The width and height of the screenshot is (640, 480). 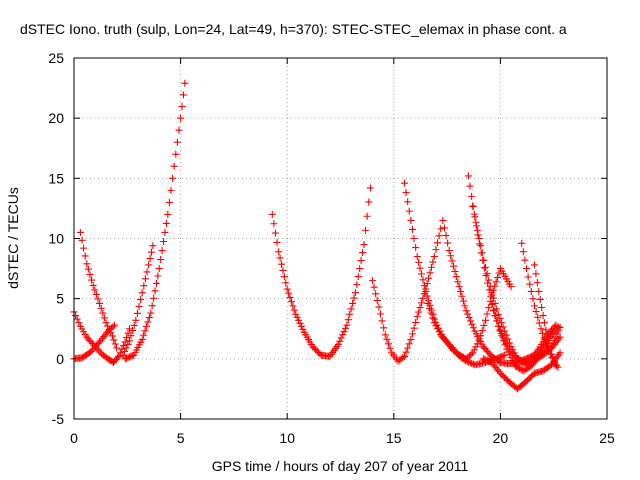 I want to click on x-tick-label: 15, so click(x=394, y=438).